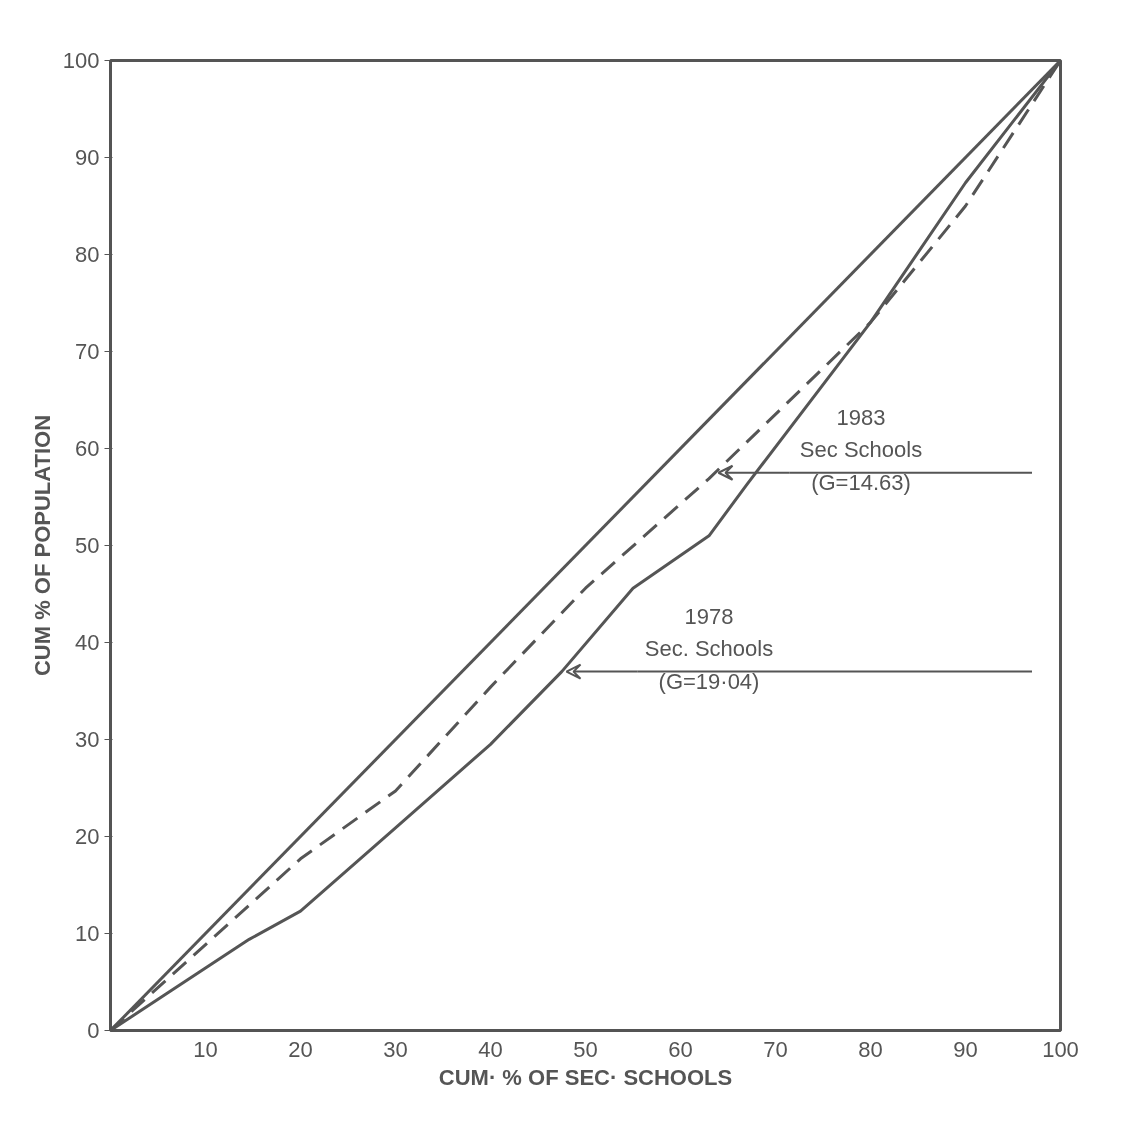 Image resolution: width=1121 pixels, height=1145 pixels. What do you see at coordinates (300, 1049) in the screenshot?
I see `x-tick-label: 20` at bounding box center [300, 1049].